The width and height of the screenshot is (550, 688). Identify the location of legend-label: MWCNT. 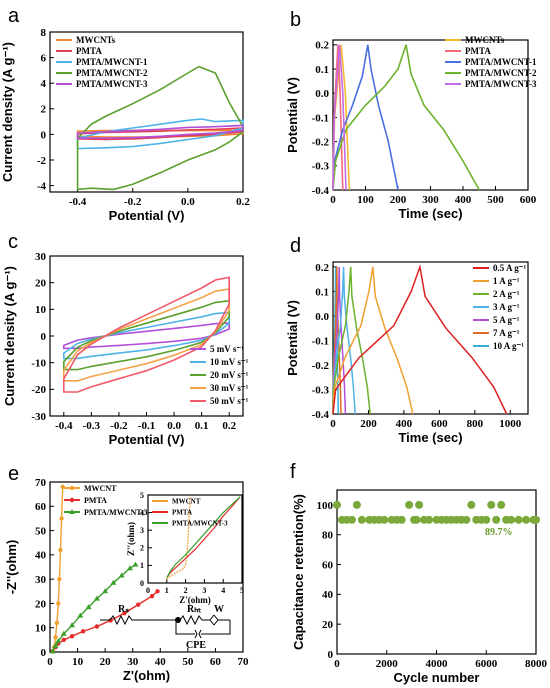
(186, 501).